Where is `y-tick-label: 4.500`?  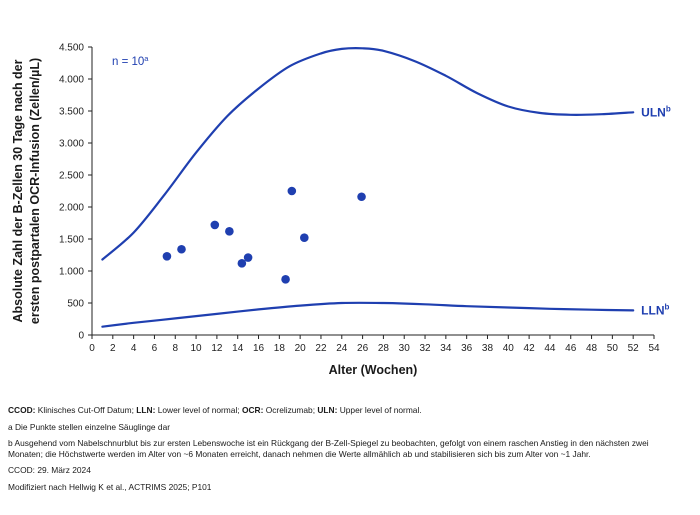 y-tick-label: 4.500 is located at coordinates (71, 48).